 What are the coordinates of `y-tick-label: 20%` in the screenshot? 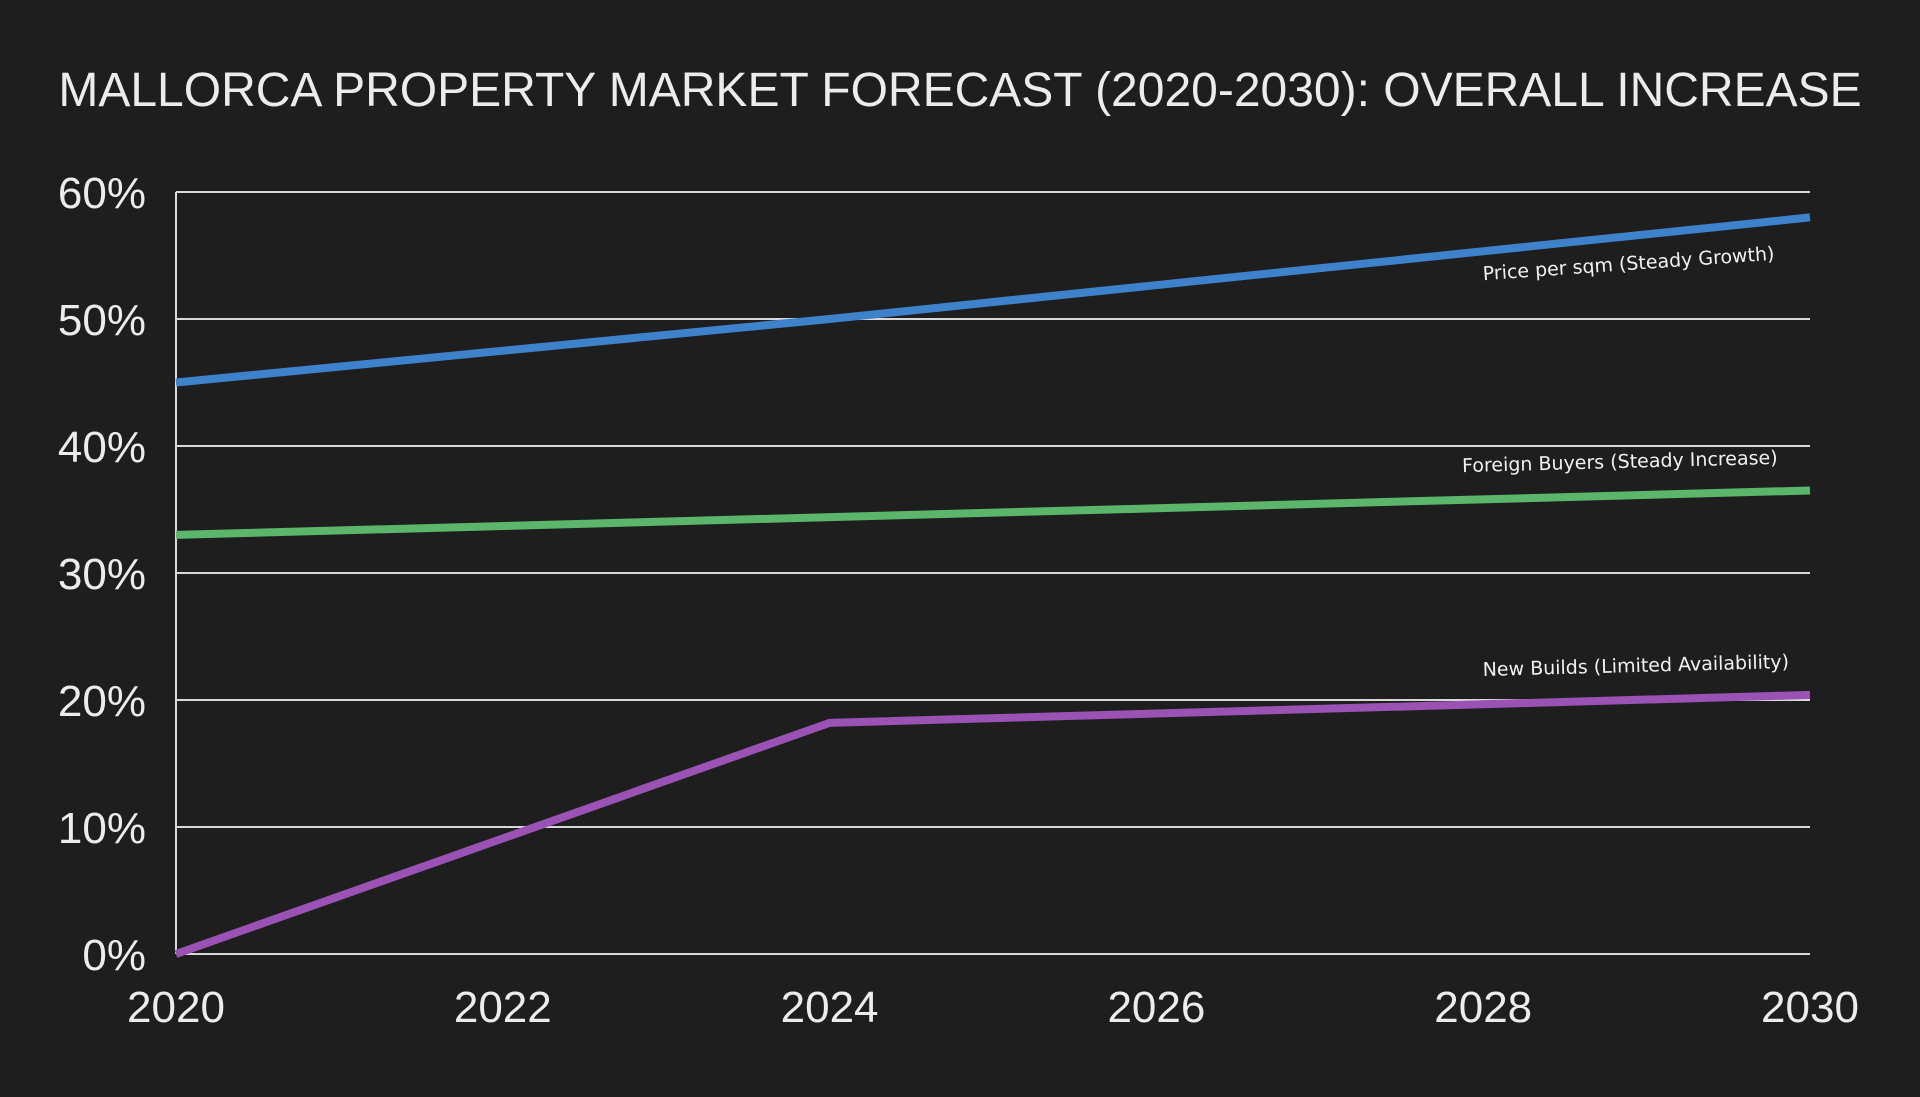 It's located at (102, 701).